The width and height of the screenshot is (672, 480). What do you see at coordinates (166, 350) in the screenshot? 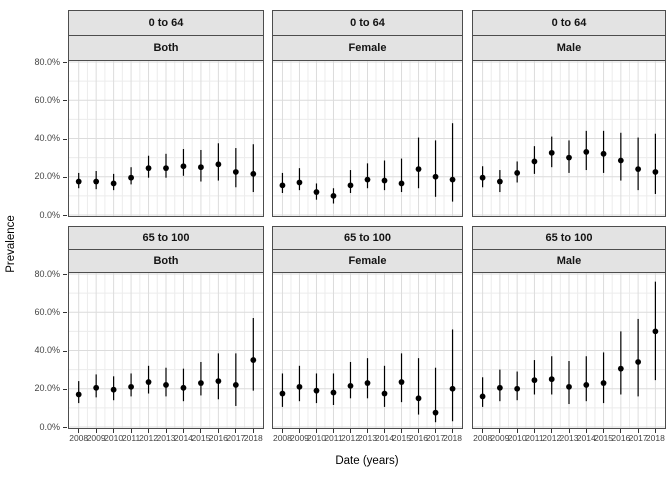
I see `panel-plot-65to100-both` at bounding box center [166, 350].